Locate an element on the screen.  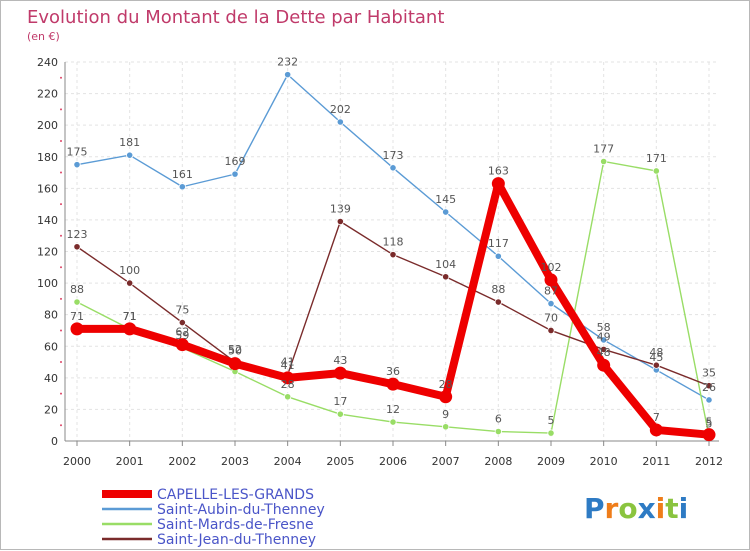
data-label: 45 is located at coordinates (656, 357).